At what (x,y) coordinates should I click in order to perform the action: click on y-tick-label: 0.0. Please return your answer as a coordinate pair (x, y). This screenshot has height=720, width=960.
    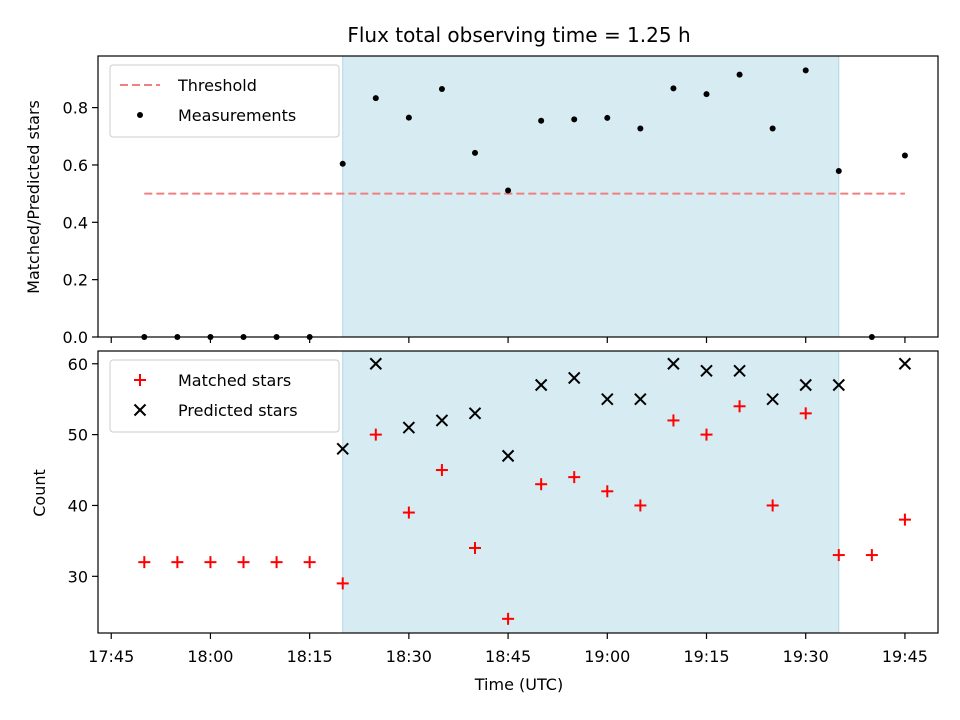
    Looking at the image, I should click on (75, 337).